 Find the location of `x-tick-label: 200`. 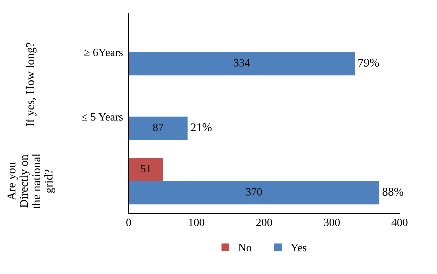

x-tick-label: 200 is located at coordinates (264, 222).